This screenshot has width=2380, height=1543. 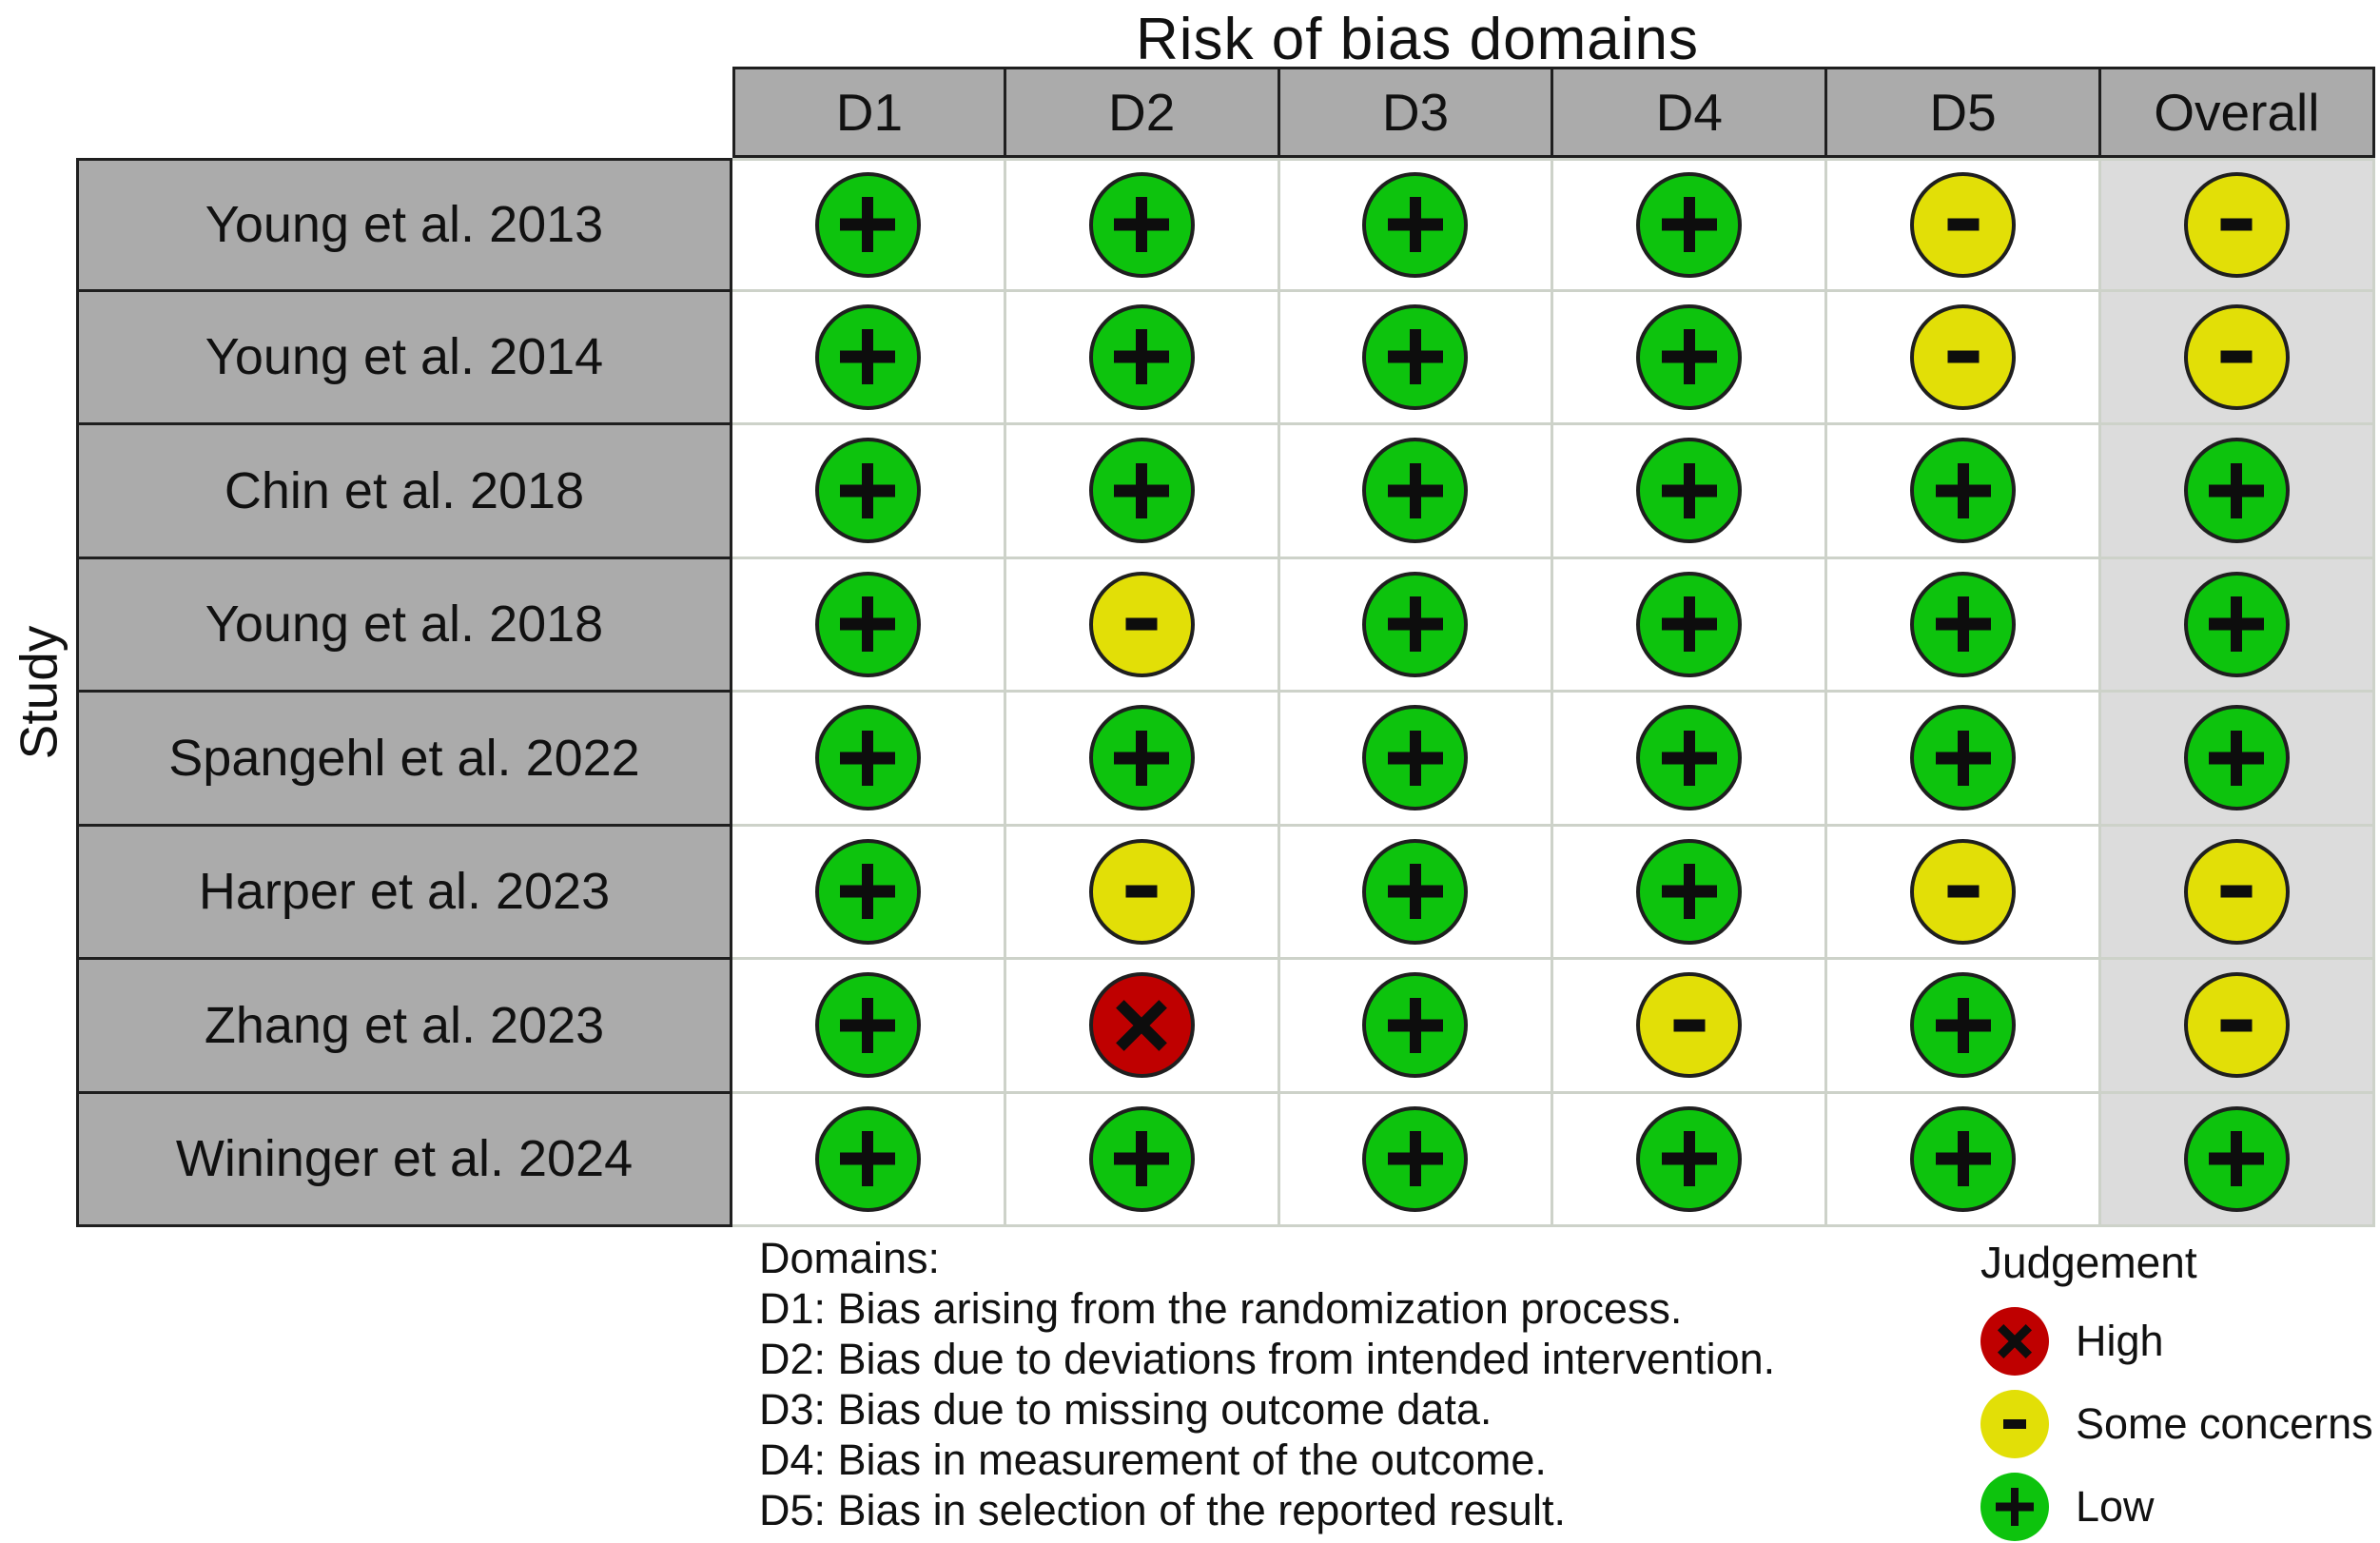 I want to click on column-header-d5: D5, so click(x=1964, y=112).